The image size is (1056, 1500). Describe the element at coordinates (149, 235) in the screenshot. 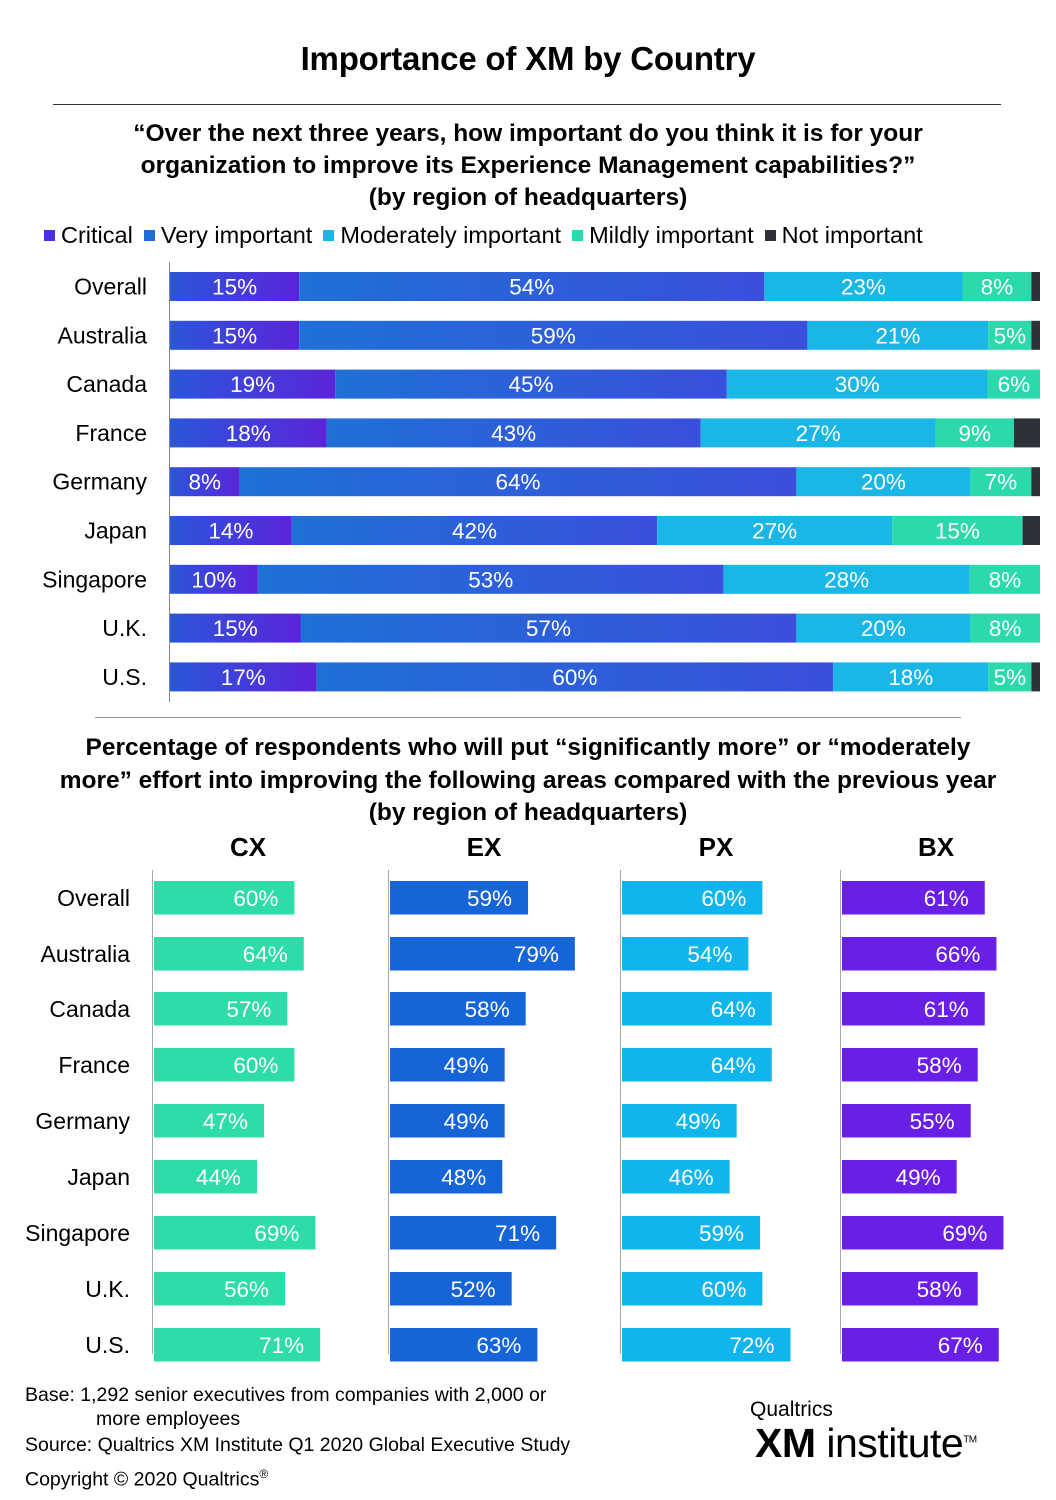

I see `legend-swatch-very-important` at that location.